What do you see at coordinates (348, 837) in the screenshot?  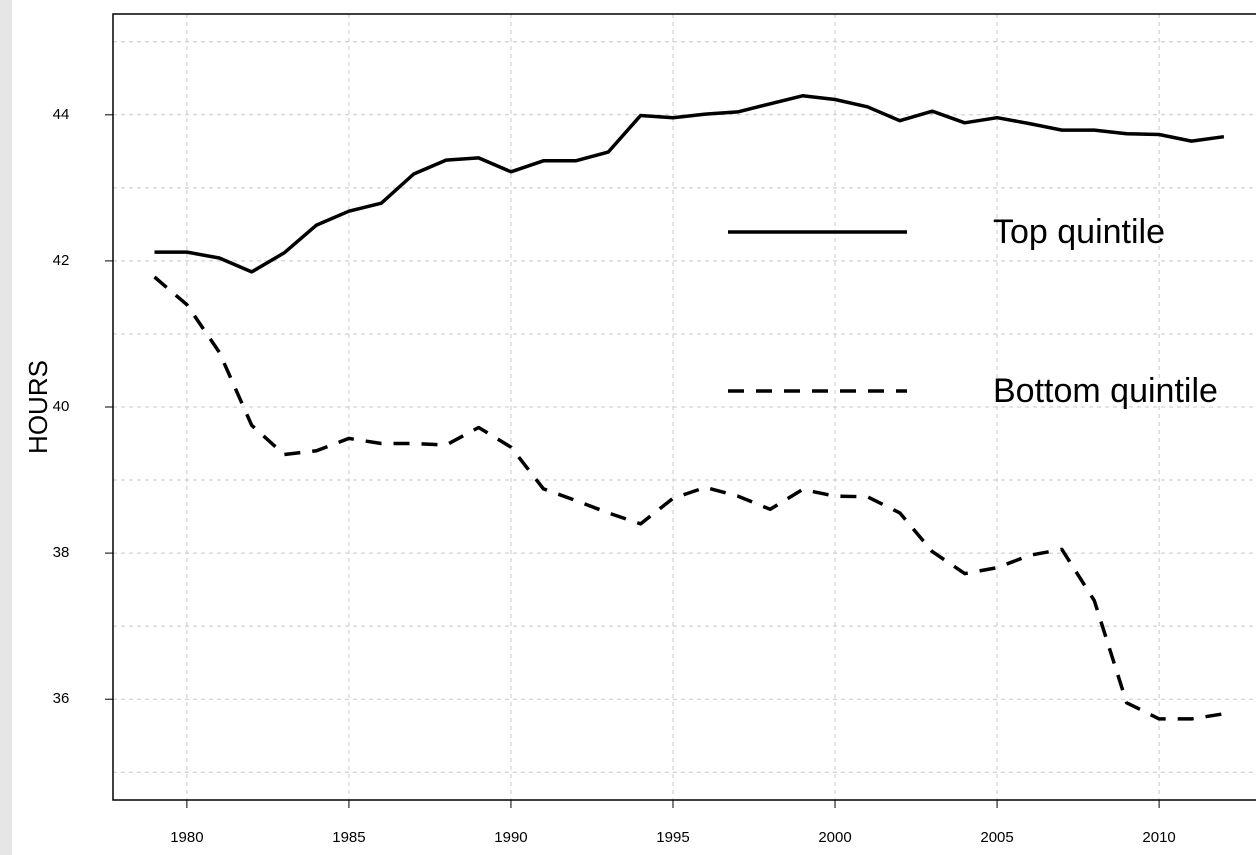 I see `x-tick-label: 1985` at bounding box center [348, 837].